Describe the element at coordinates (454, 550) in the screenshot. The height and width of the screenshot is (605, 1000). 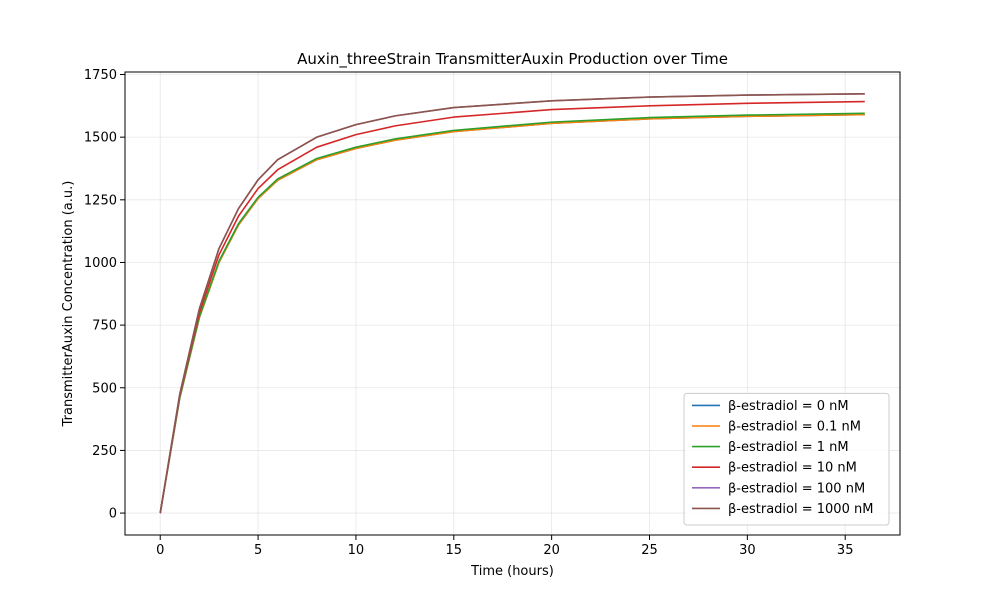
I see `x-tick-label: 15` at that location.